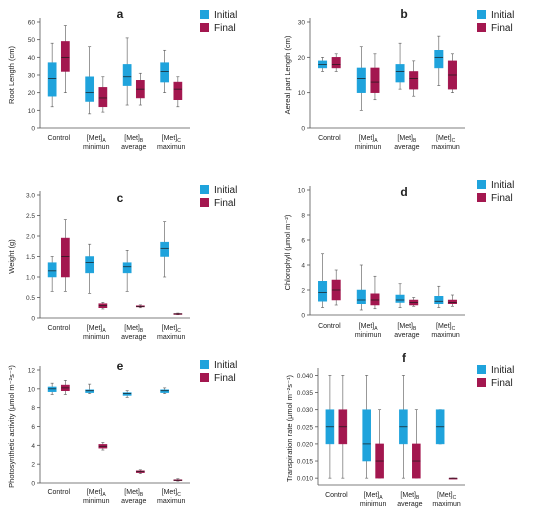 This screenshot has height=523, width=550. I want to click on y-tick-label: 2.5, so click(30, 216).